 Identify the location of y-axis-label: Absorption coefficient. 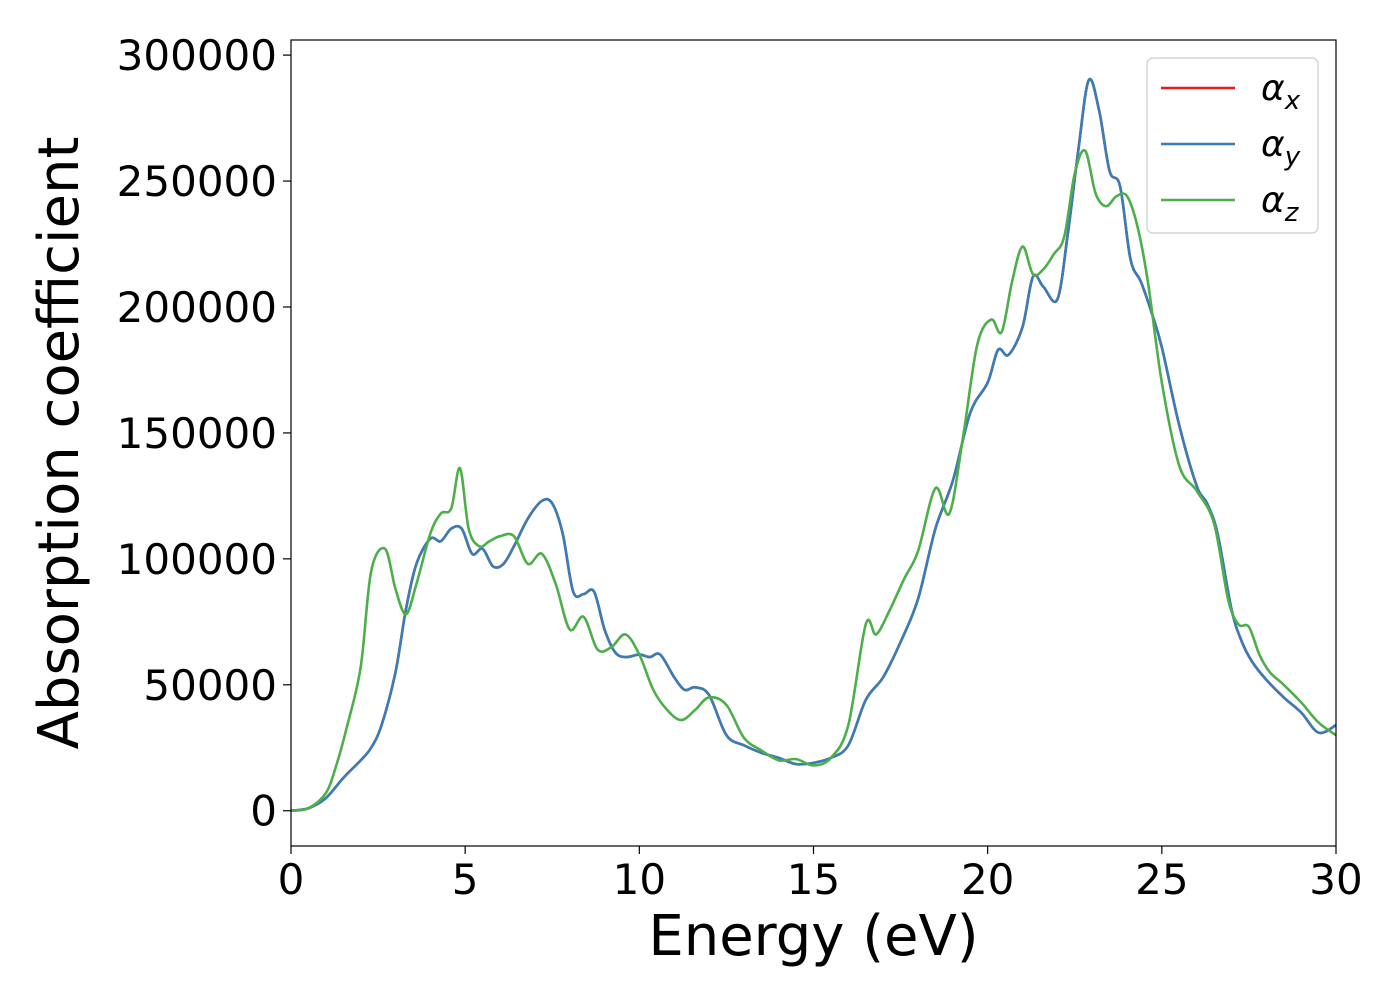
(59, 443).